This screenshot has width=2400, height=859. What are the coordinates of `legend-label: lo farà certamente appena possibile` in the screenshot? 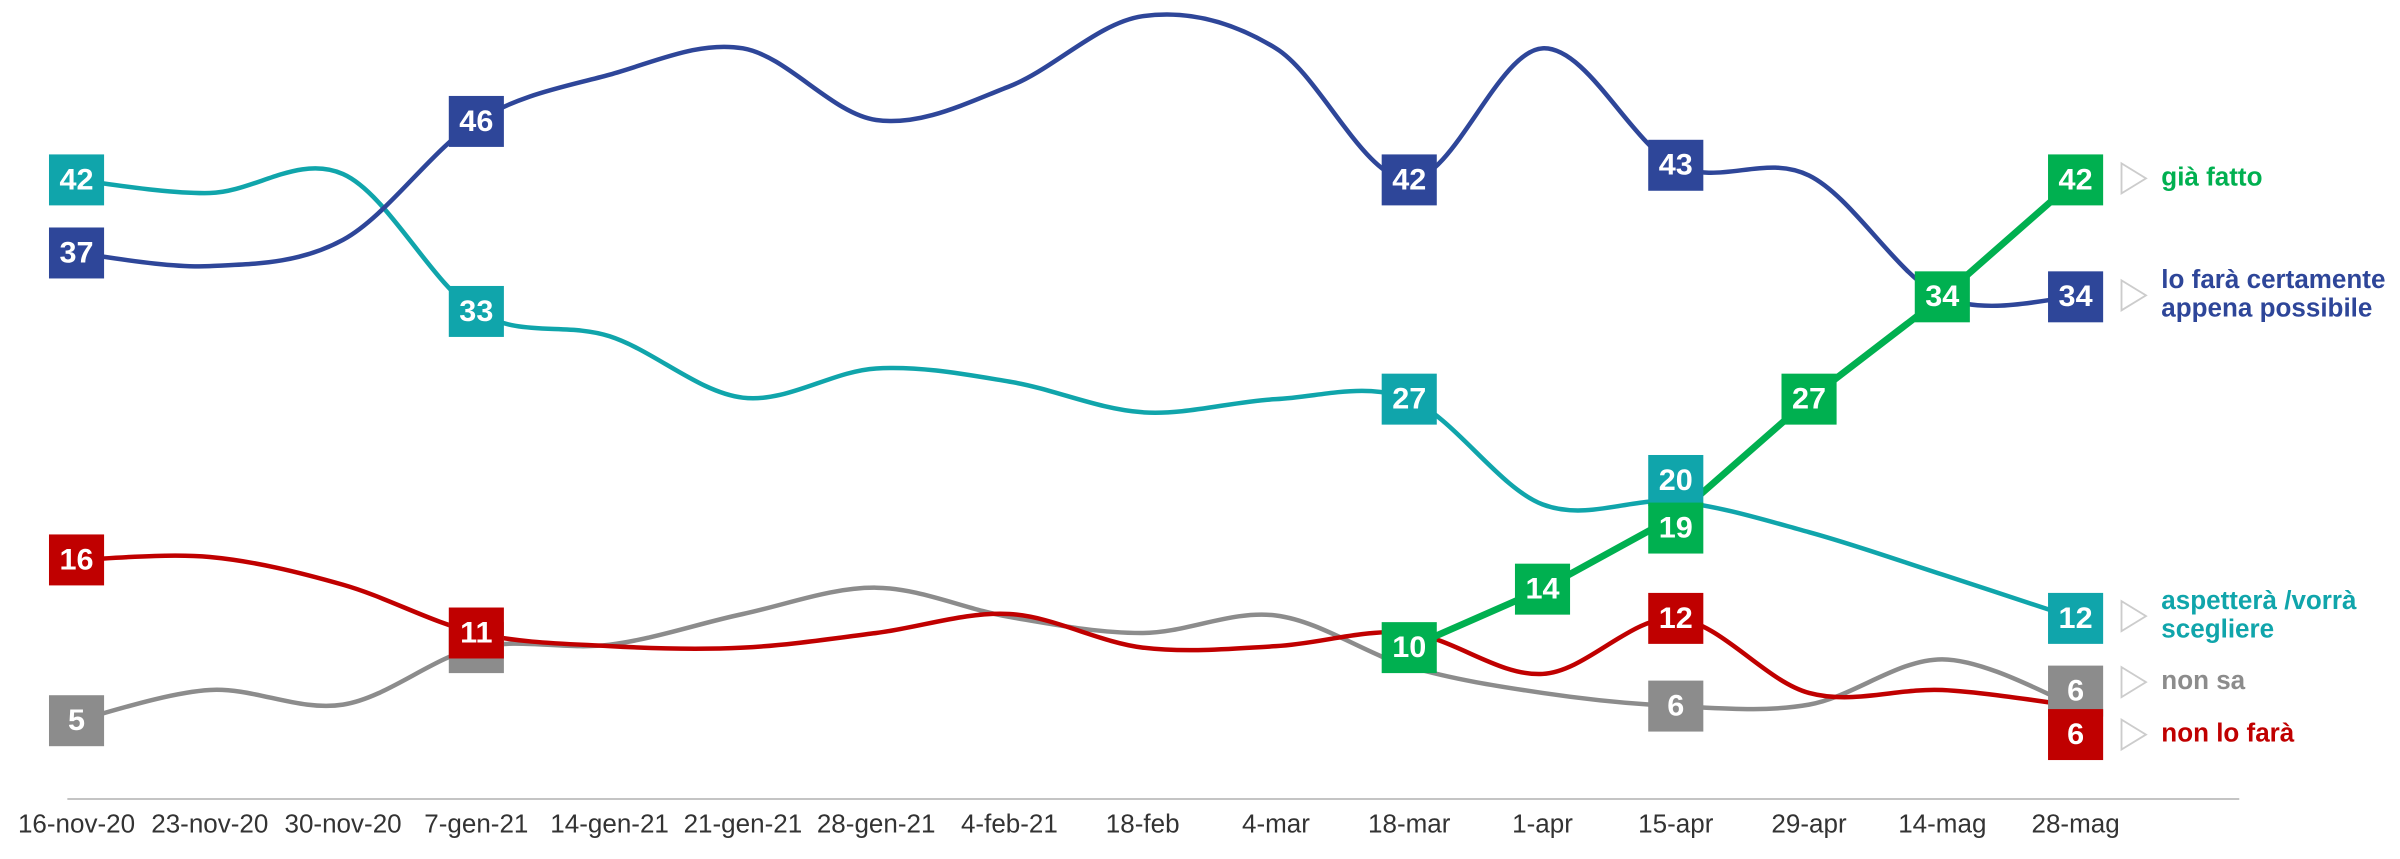 It's located at (2273, 294).